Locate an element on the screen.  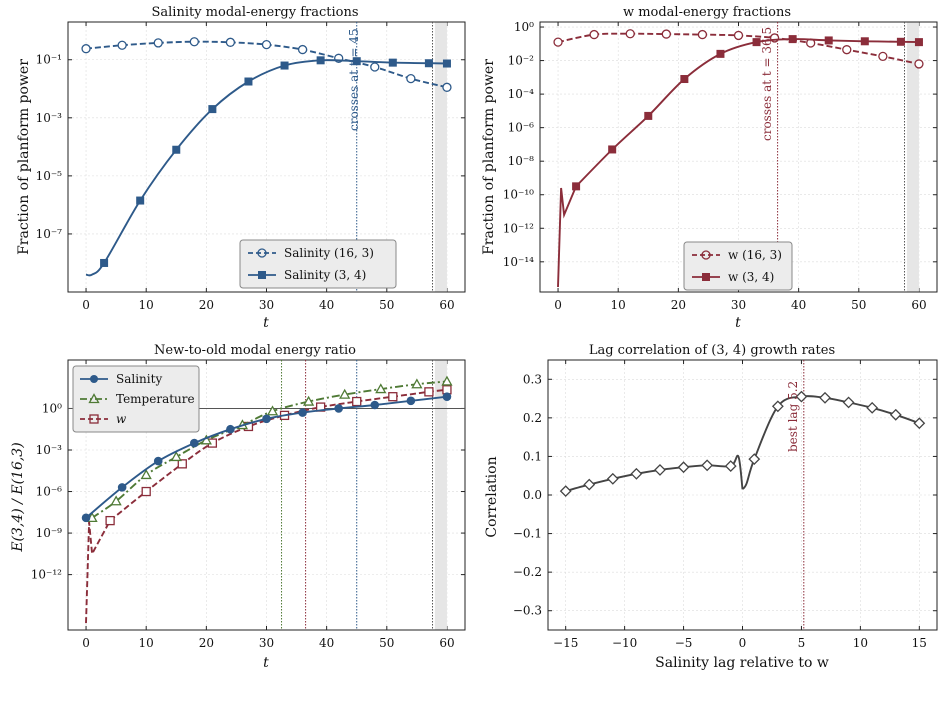
crossing-annotation: crosses at t = 45 is located at coordinates (354, 79).